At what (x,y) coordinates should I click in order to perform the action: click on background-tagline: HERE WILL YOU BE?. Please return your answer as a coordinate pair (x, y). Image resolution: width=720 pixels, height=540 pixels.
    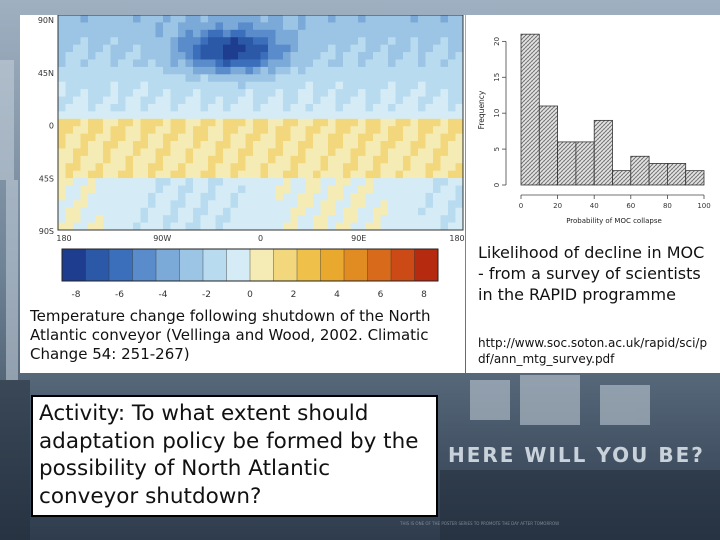
    Looking at the image, I should click on (576, 455).